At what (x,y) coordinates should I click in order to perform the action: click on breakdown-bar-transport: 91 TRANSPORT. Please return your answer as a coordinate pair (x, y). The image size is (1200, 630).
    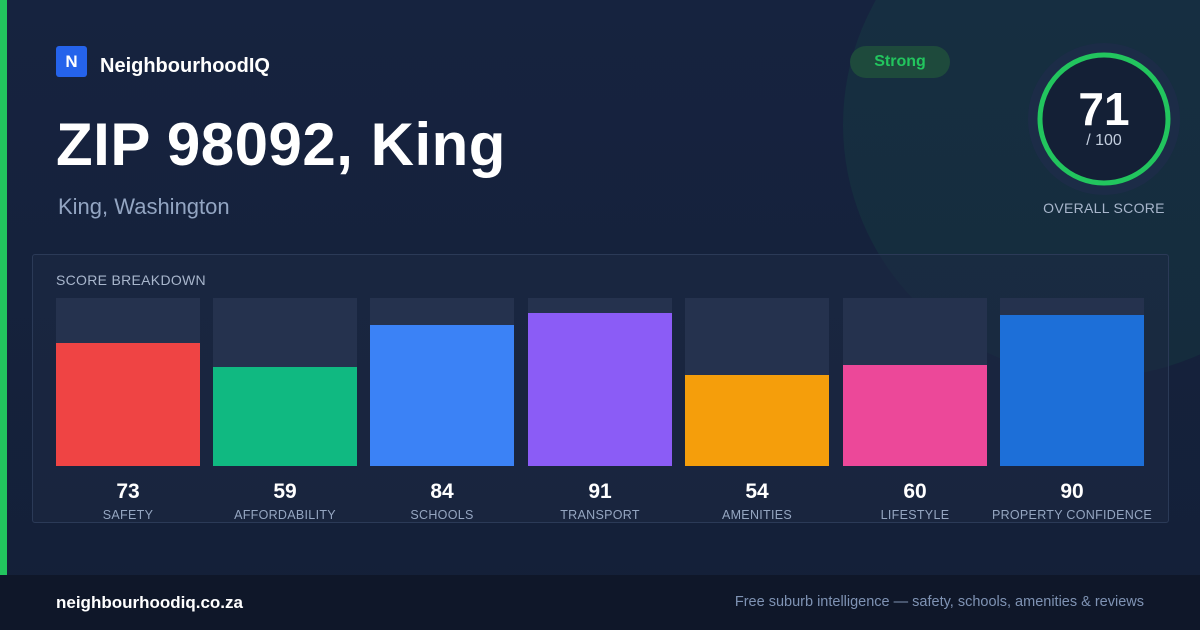
    Looking at the image, I should click on (600, 410).